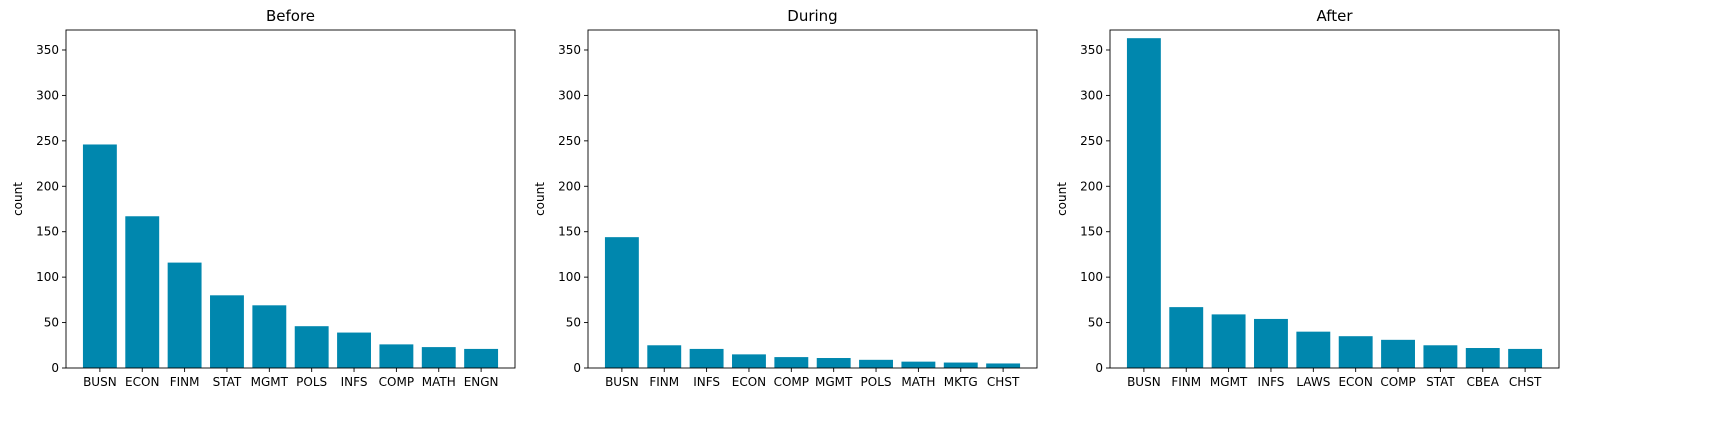 The image size is (1713, 435). I want to click on x-tick-label: ENGN, so click(481, 382).